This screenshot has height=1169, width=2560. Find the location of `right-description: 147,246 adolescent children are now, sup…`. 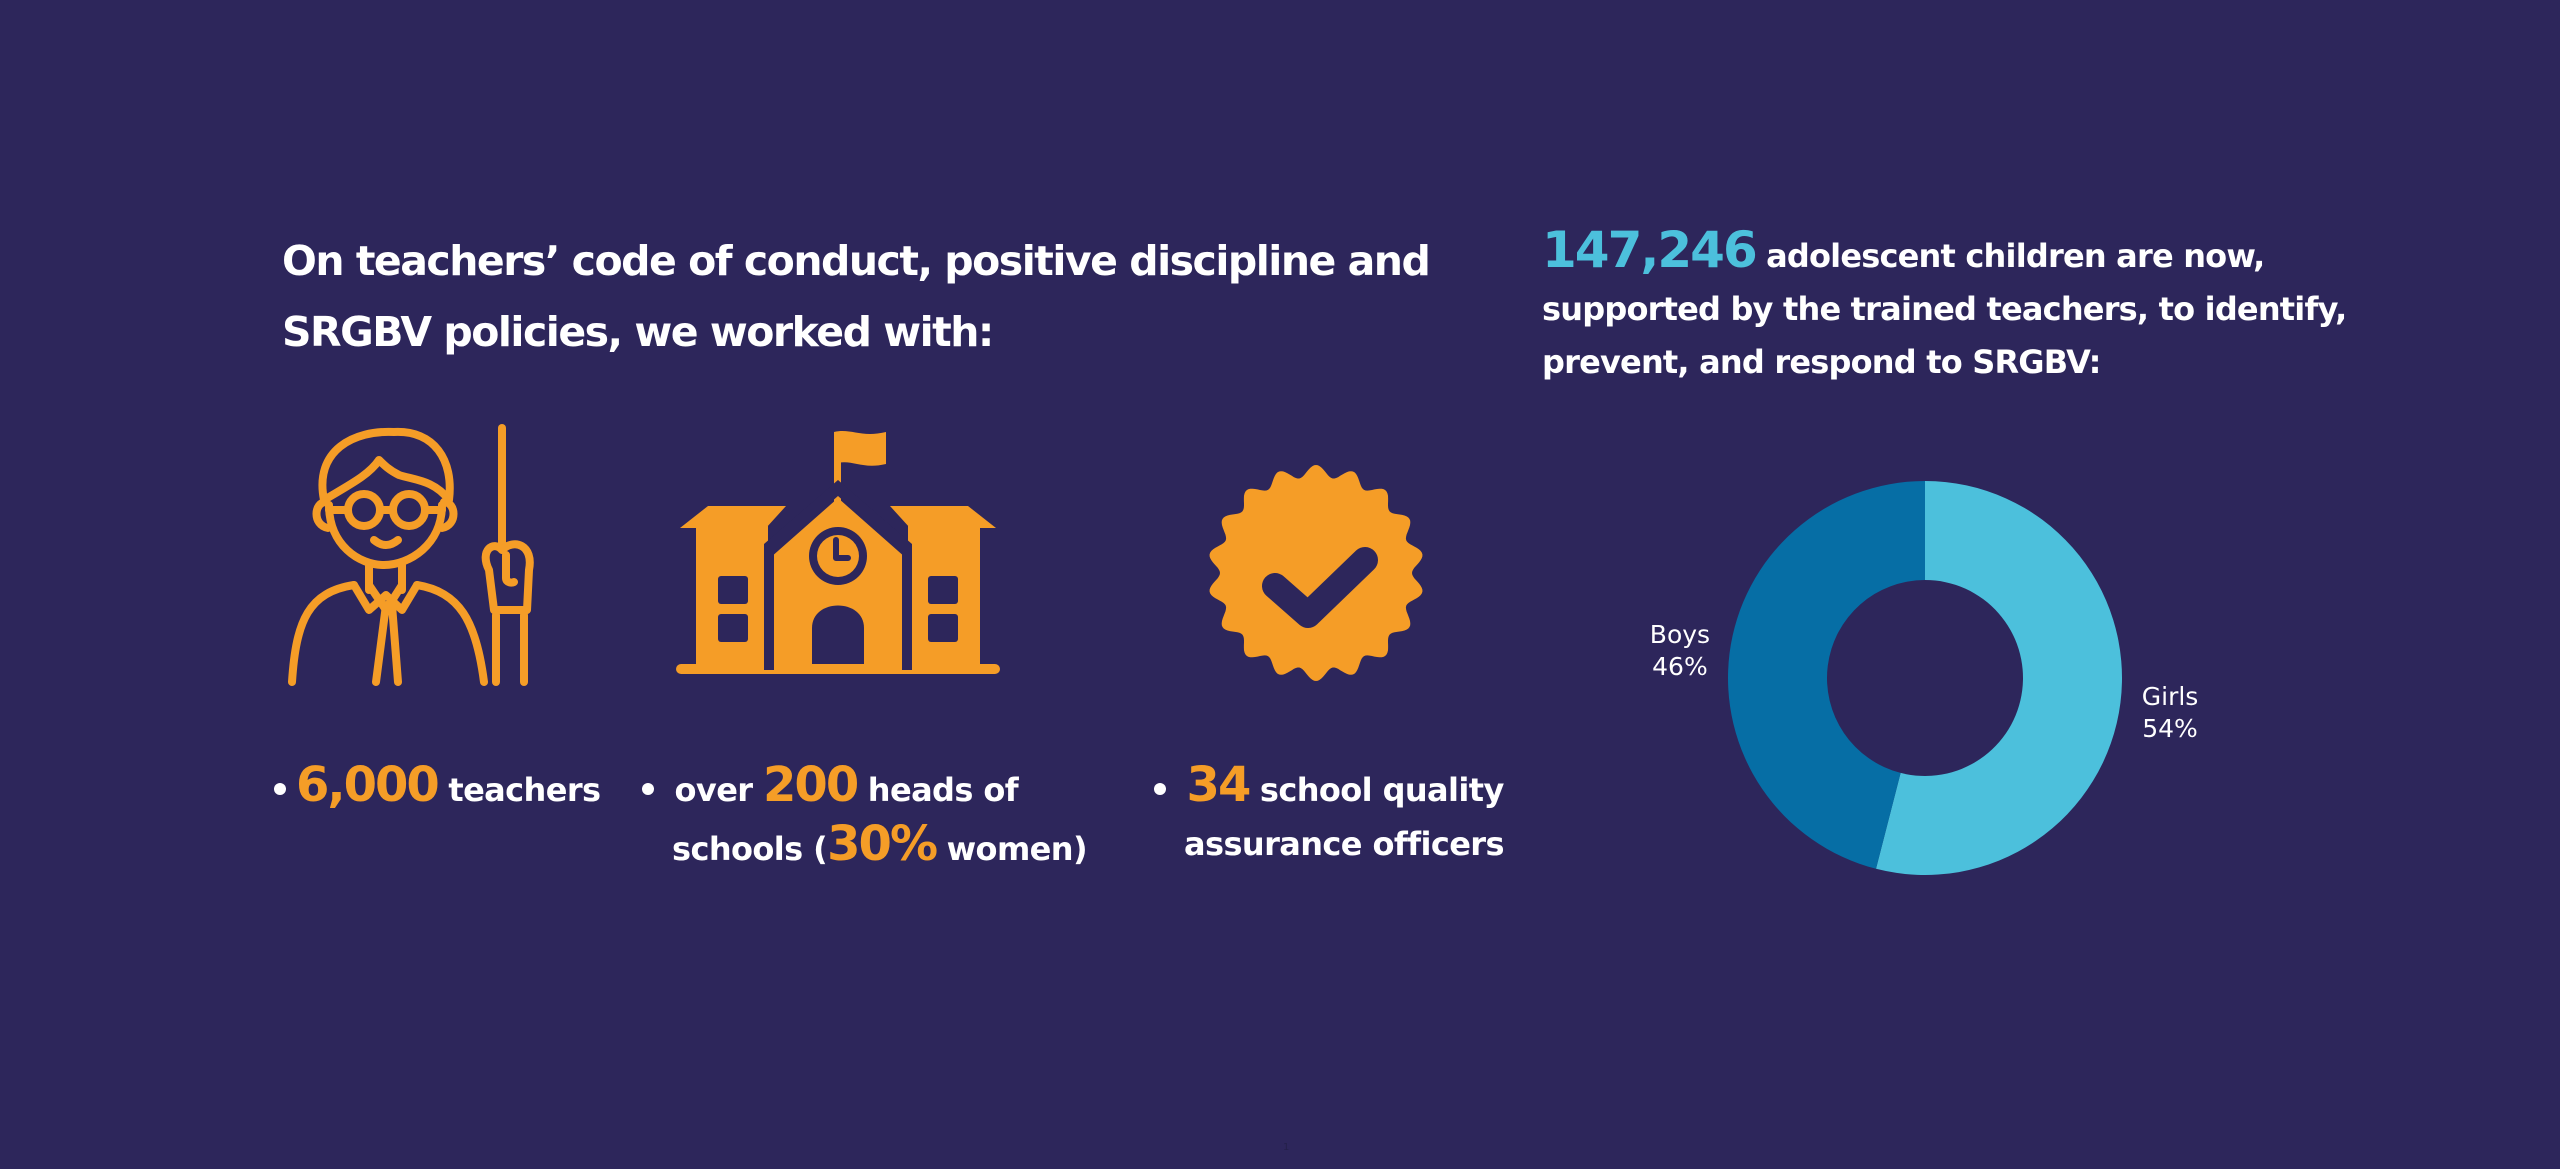

right-description: 147,246 adolescent children are now, sup… is located at coordinates (1952, 306).